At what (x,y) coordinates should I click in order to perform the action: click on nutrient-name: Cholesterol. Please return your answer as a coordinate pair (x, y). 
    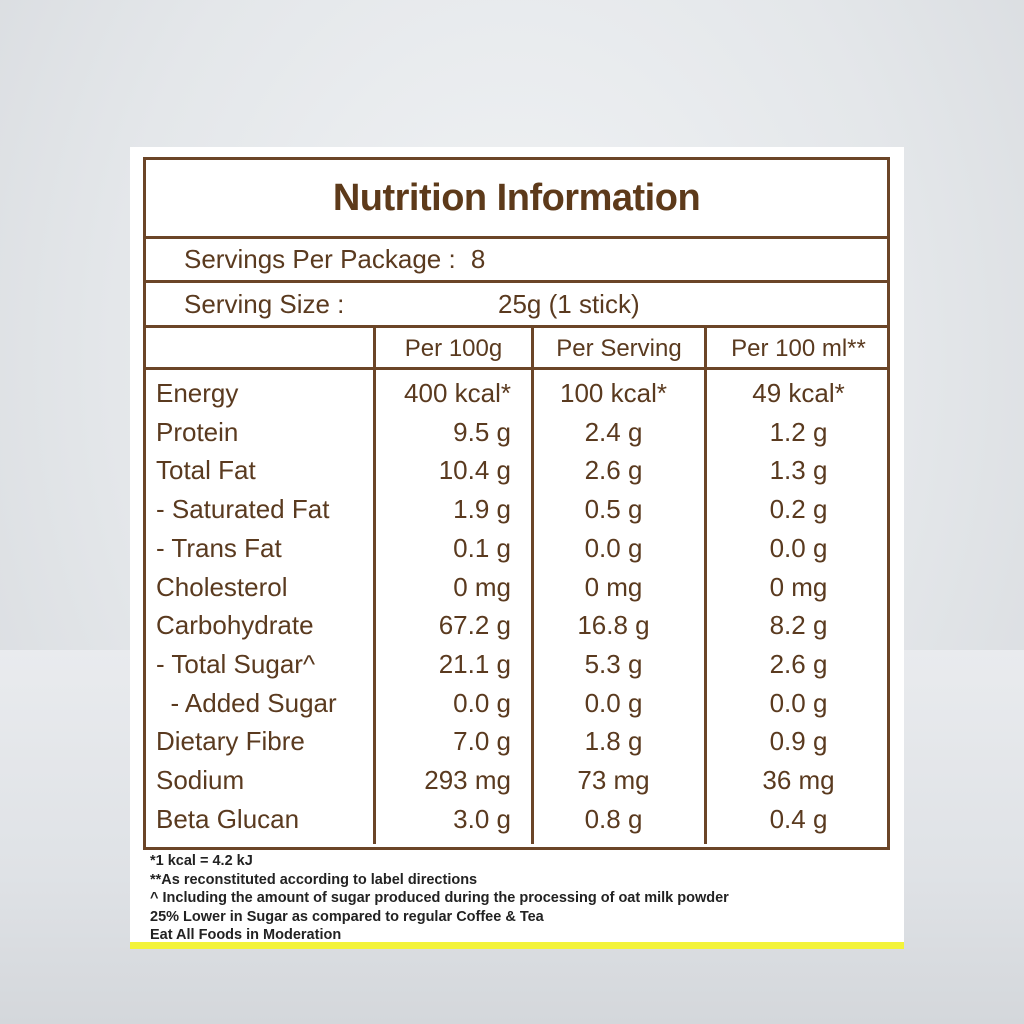
    Looking at the image, I should click on (222, 586).